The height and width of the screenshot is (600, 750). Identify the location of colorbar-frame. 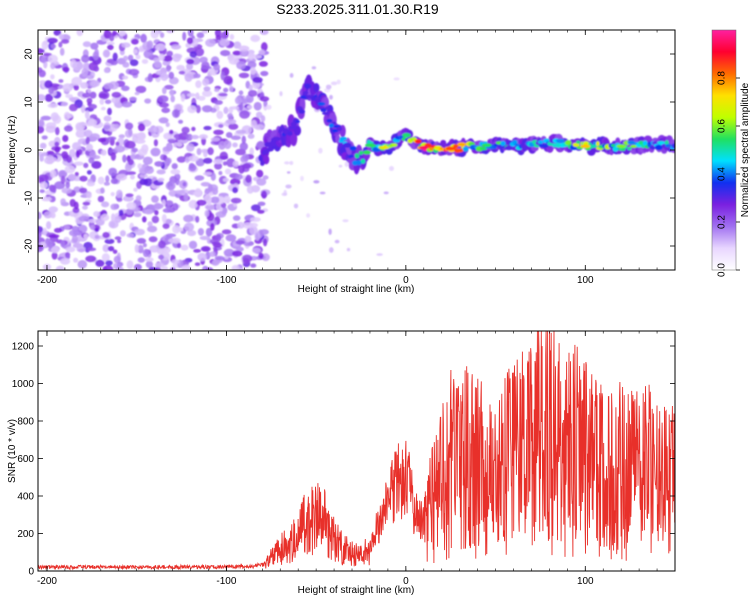
(724, 150).